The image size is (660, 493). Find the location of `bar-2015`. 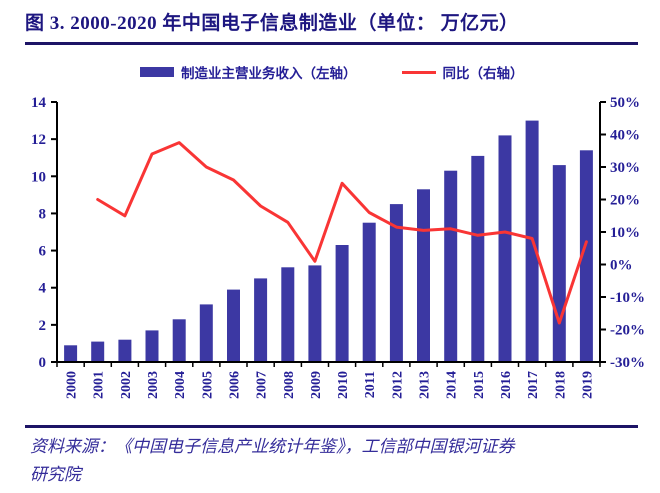

bar-2015 is located at coordinates (478, 258).